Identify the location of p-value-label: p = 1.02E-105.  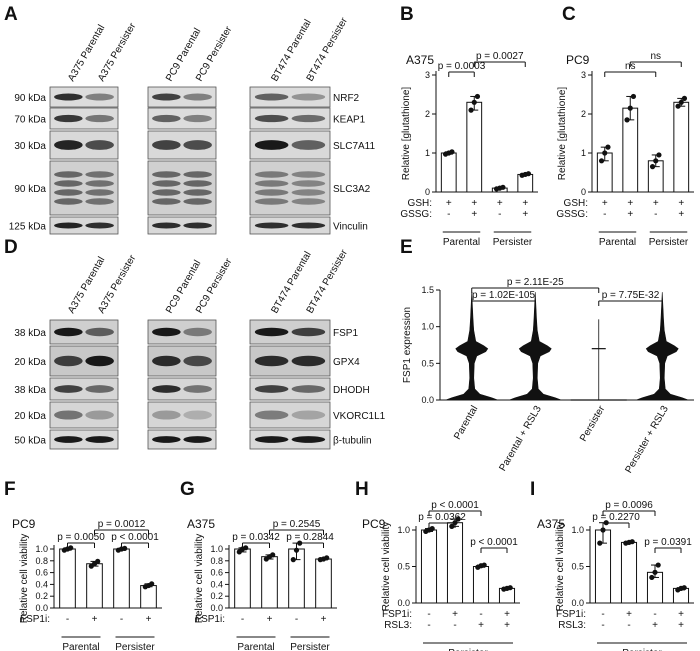
(504, 295).